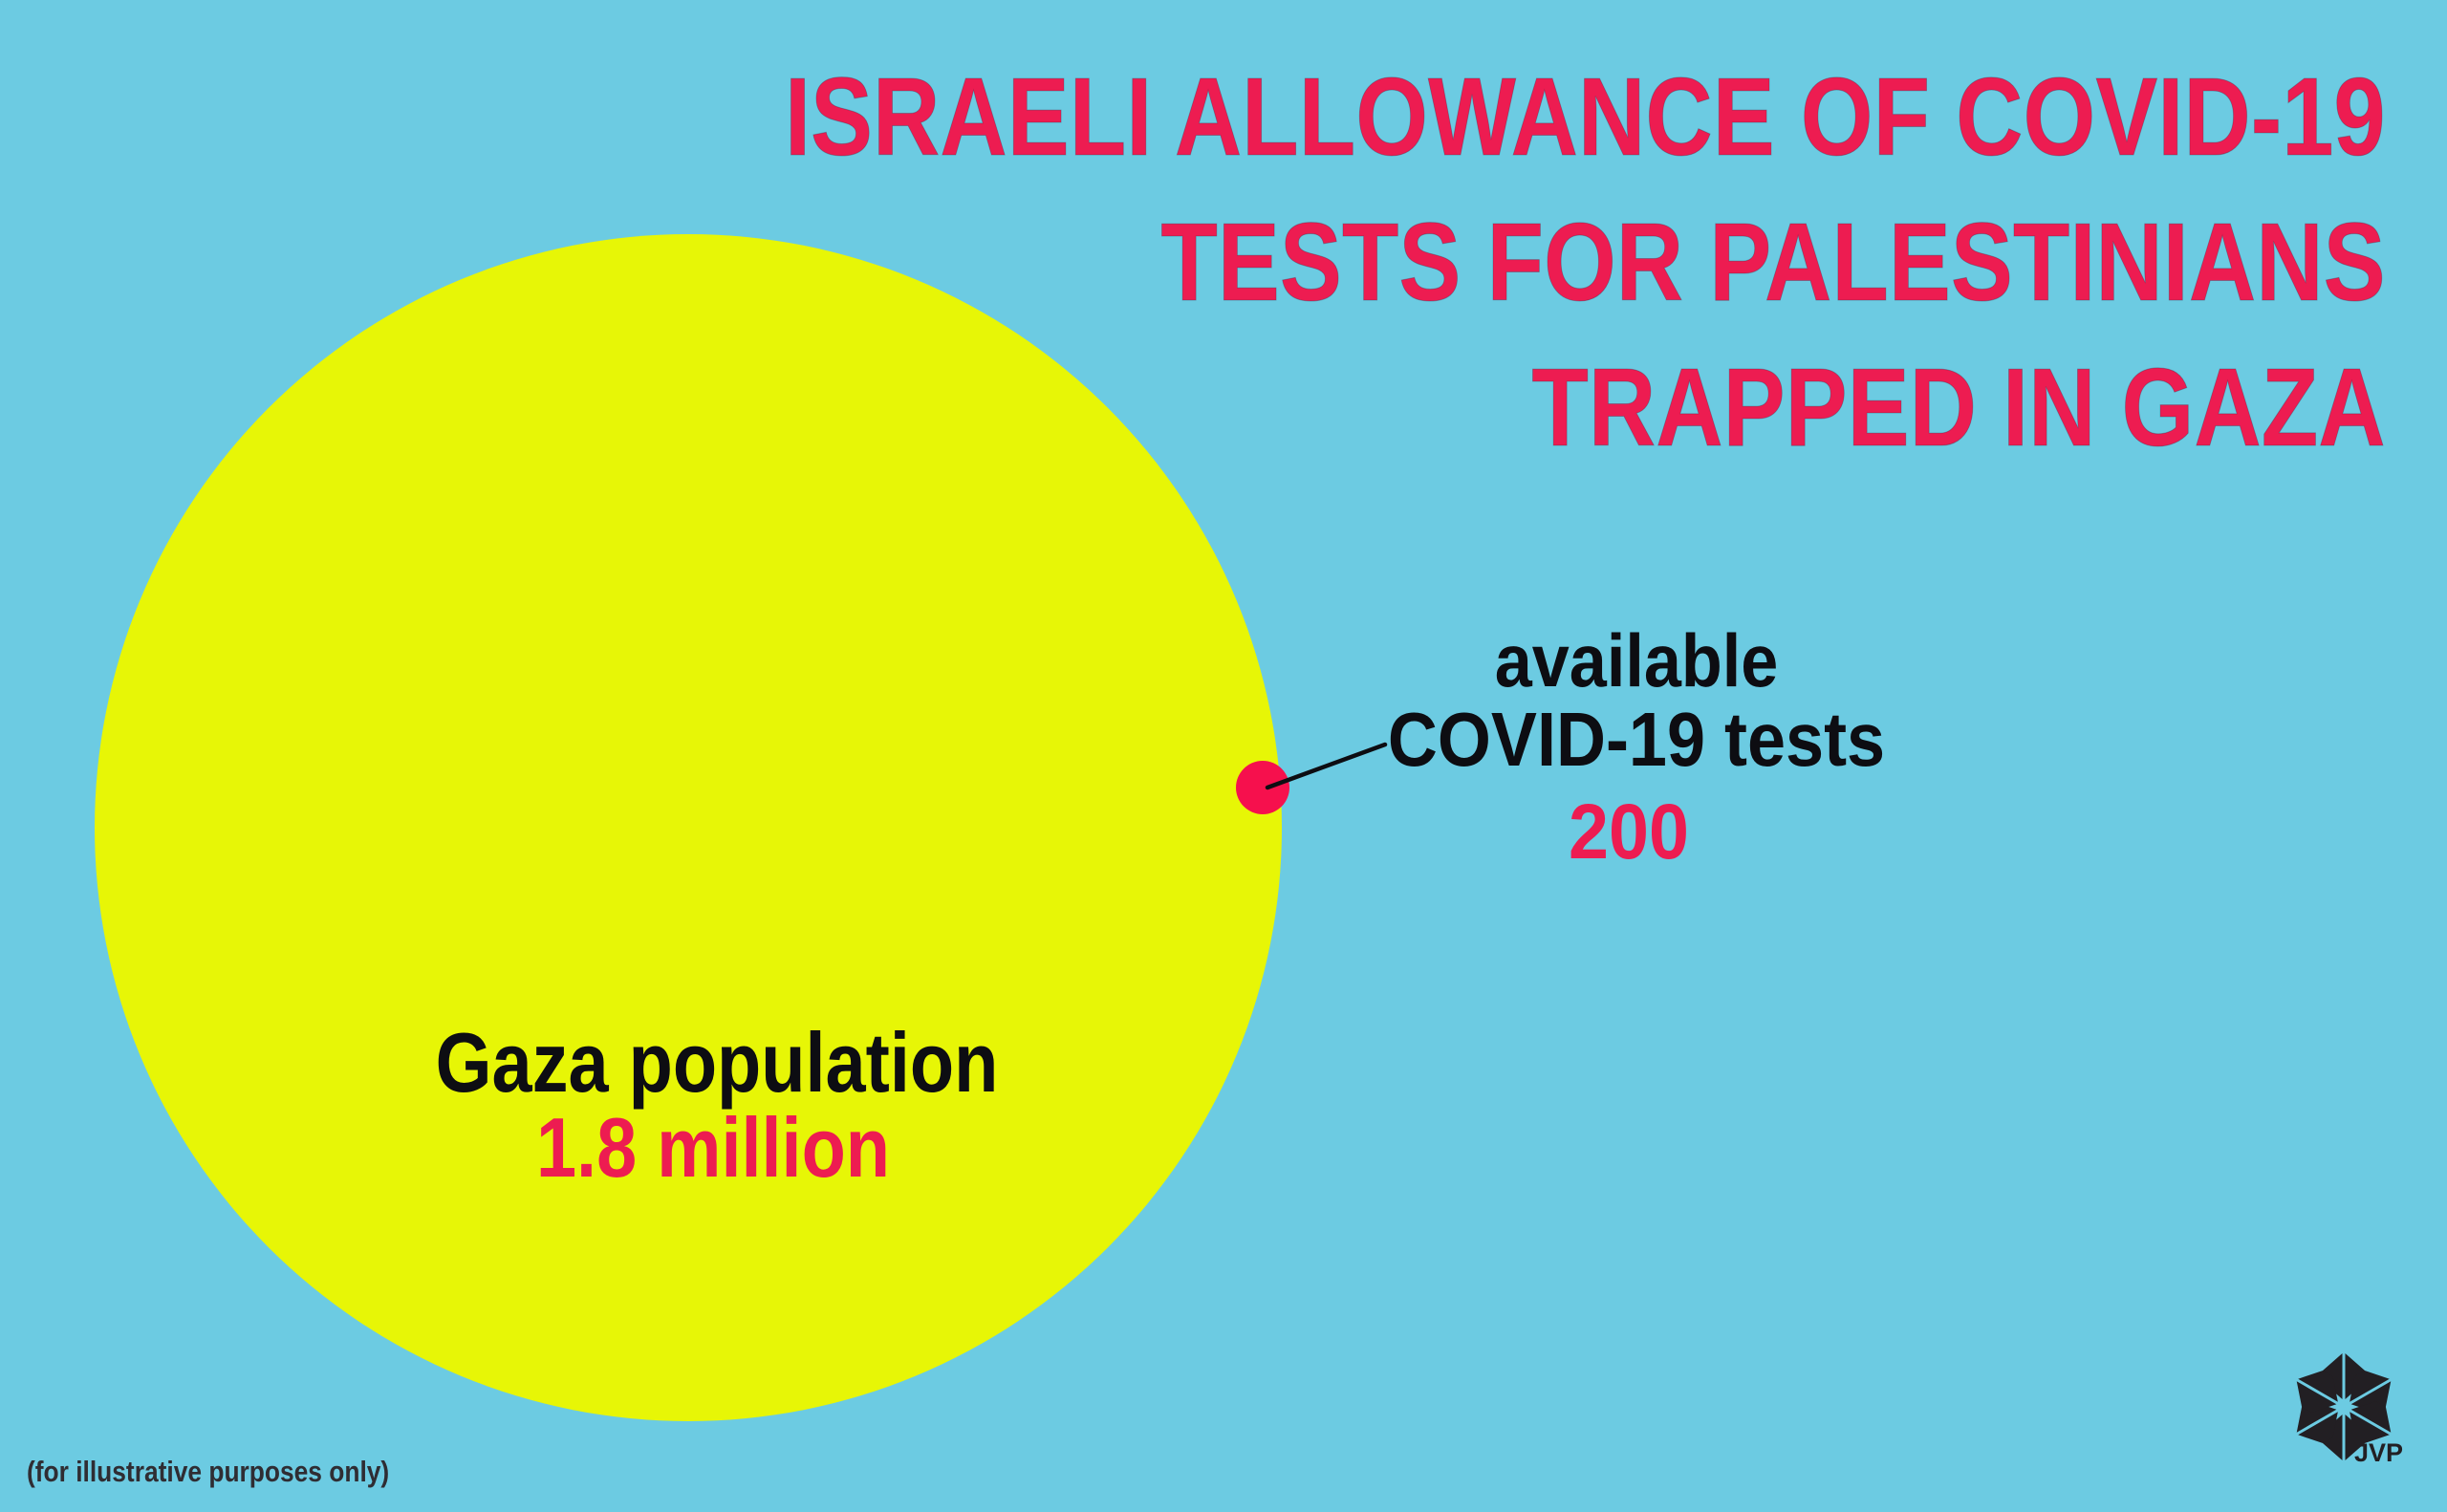  What do you see at coordinates (713, 1147) in the screenshot?
I see `gaza-value: 1.8 million` at bounding box center [713, 1147].